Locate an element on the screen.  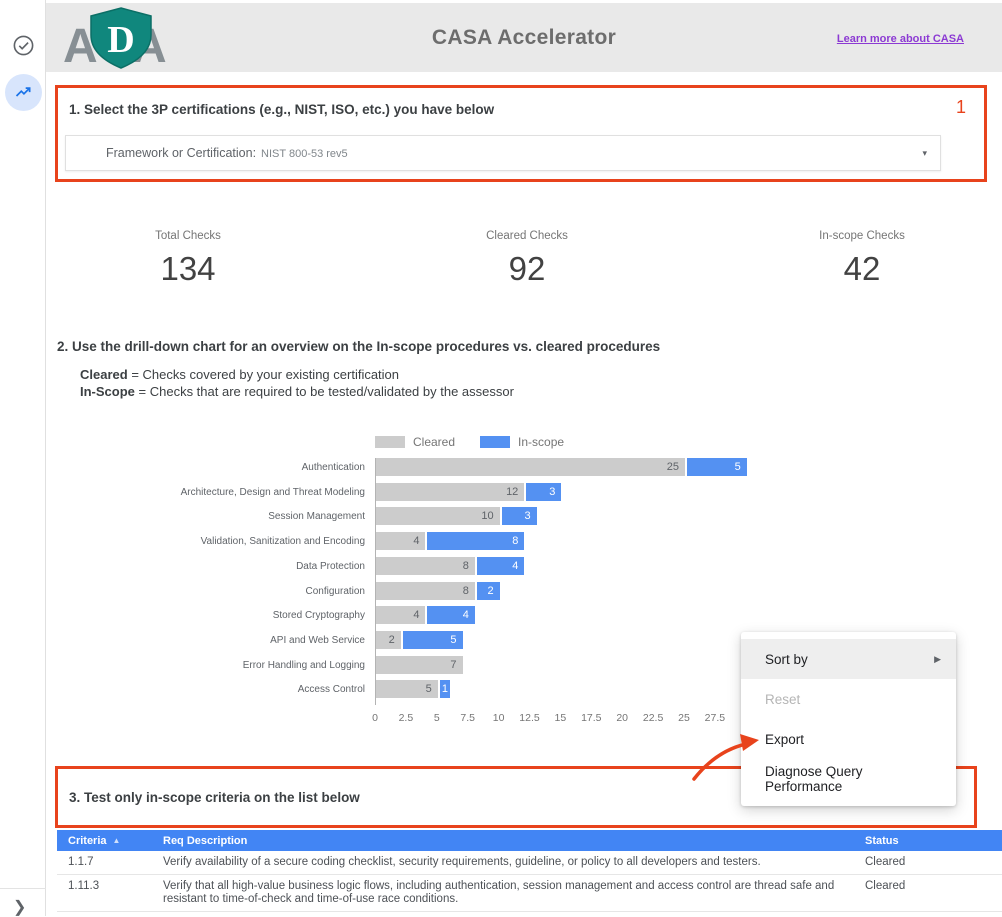
chart-category-label: API and Web Service is located at coordinates (317, 640).